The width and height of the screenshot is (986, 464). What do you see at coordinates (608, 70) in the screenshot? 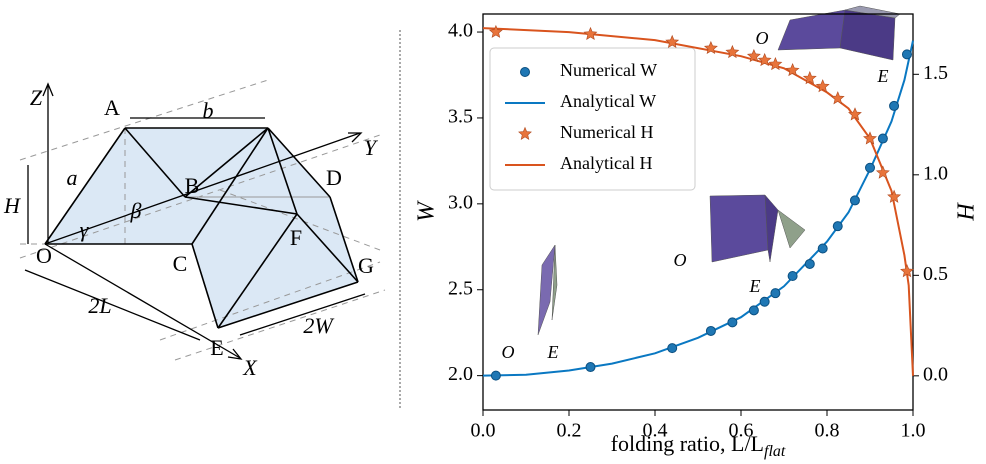
I see `legend-label: Numerical W` at bounding box center [608, 70].